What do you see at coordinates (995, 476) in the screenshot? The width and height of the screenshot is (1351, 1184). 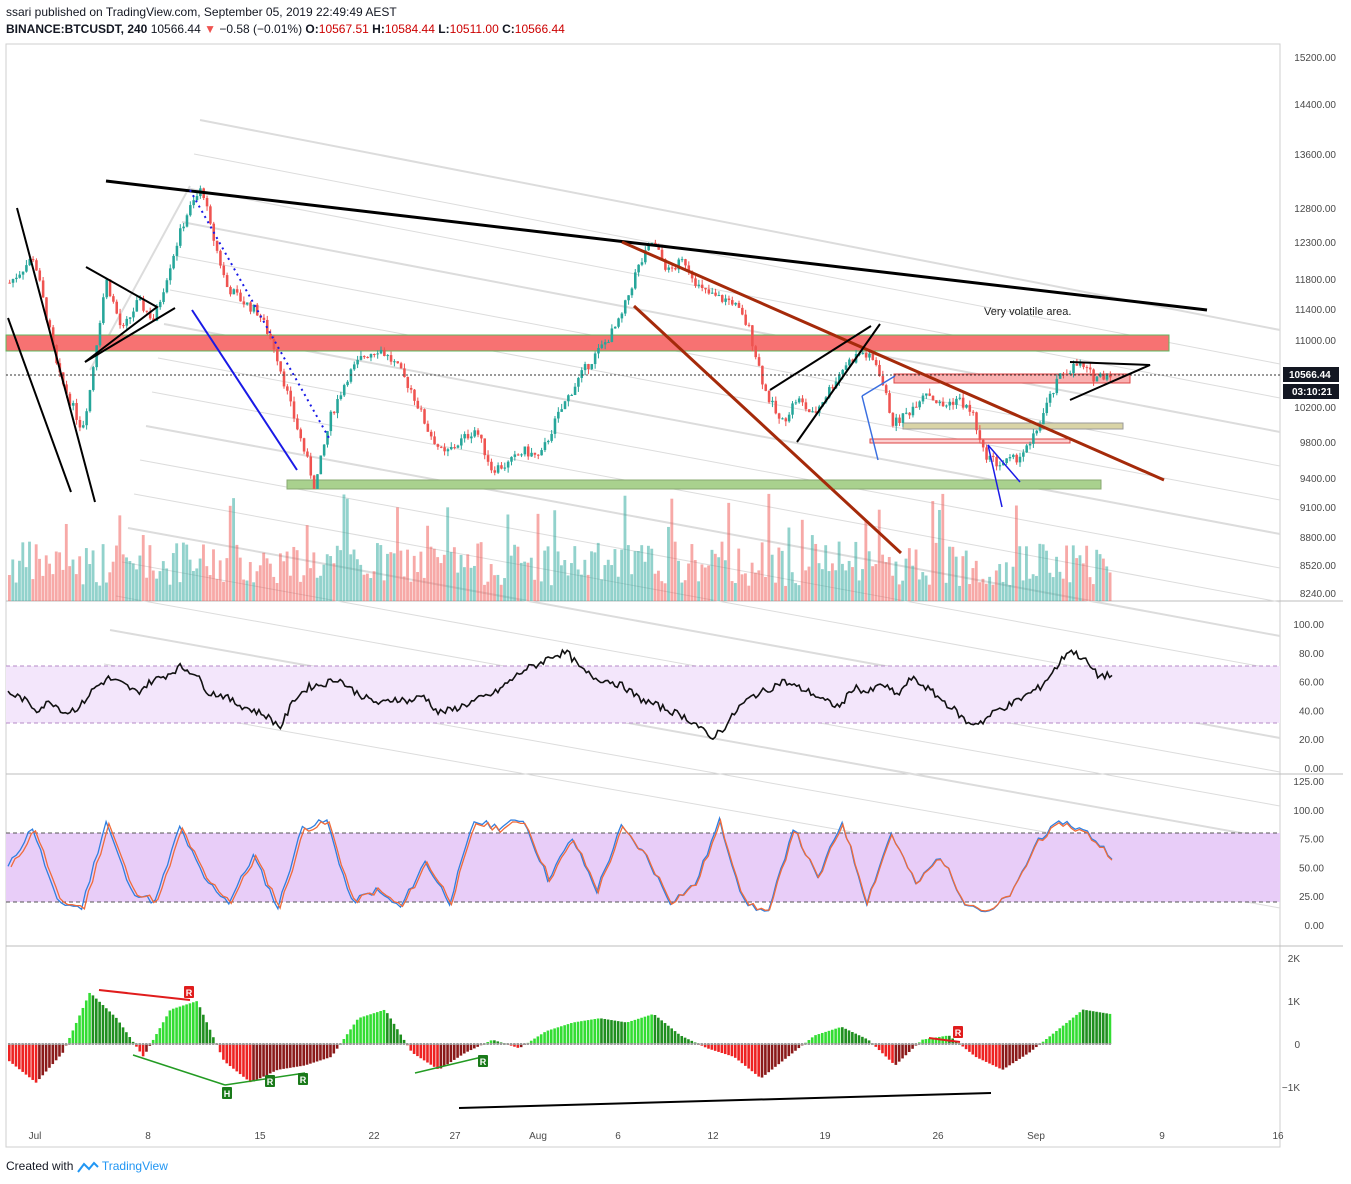 I see `blue-flag-c` at bounding box center [995, 476].